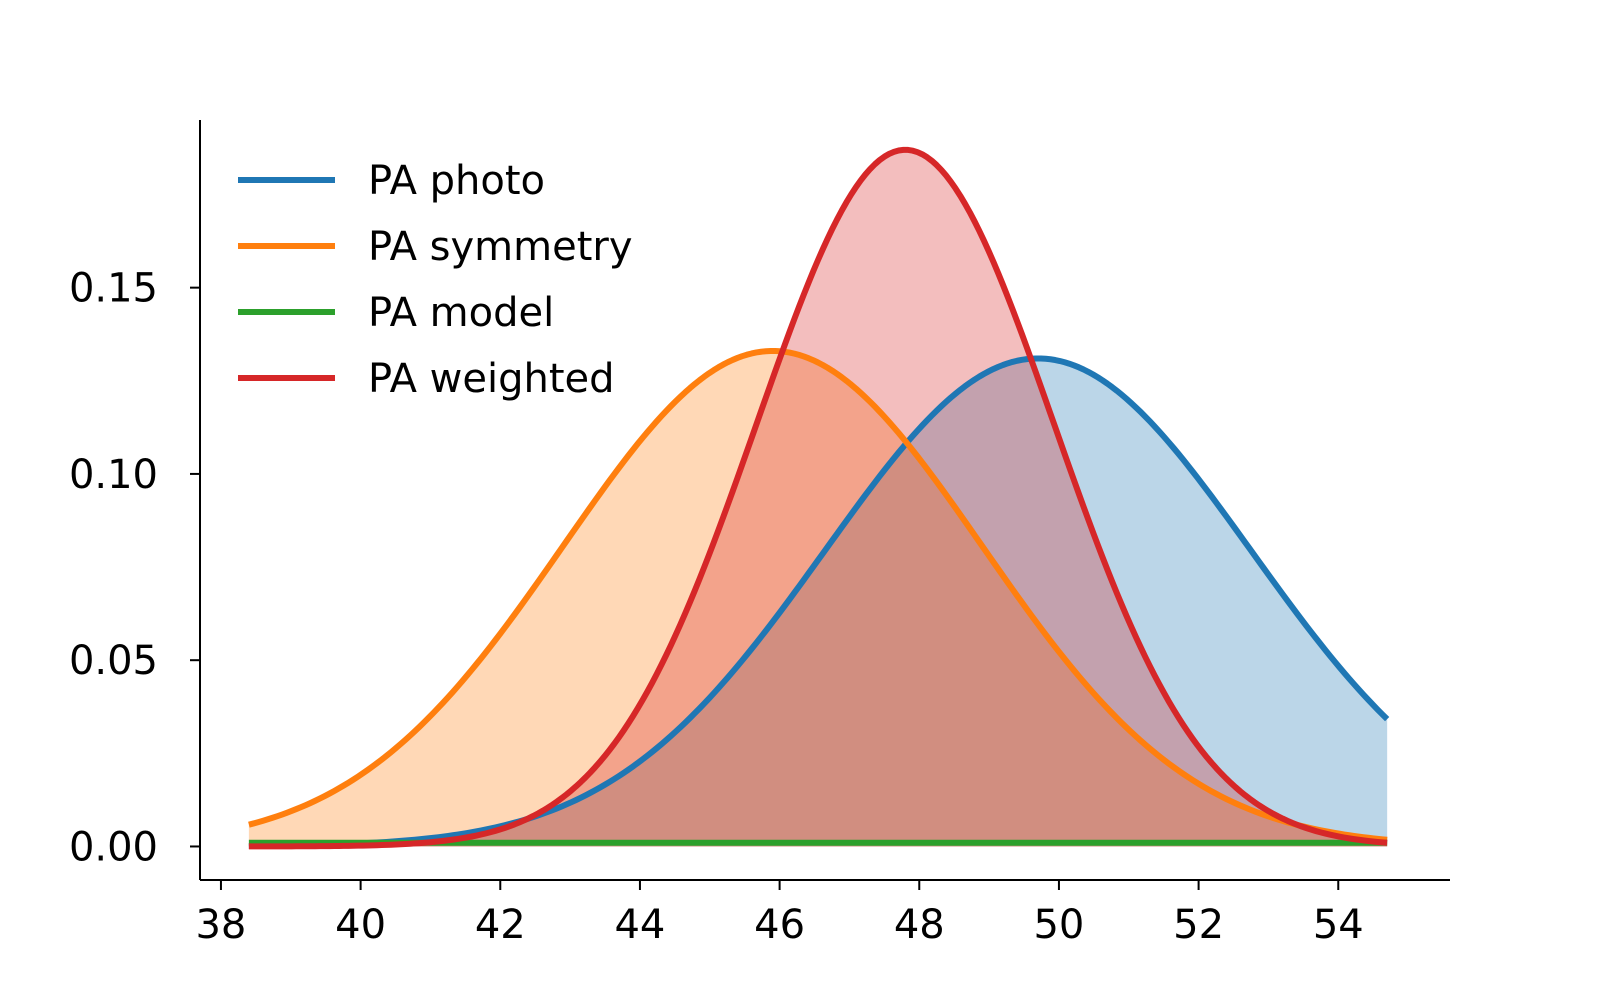 The image size is (1600, 1000). I want to click on y-tick-label: 0.00, so click(113, 847).